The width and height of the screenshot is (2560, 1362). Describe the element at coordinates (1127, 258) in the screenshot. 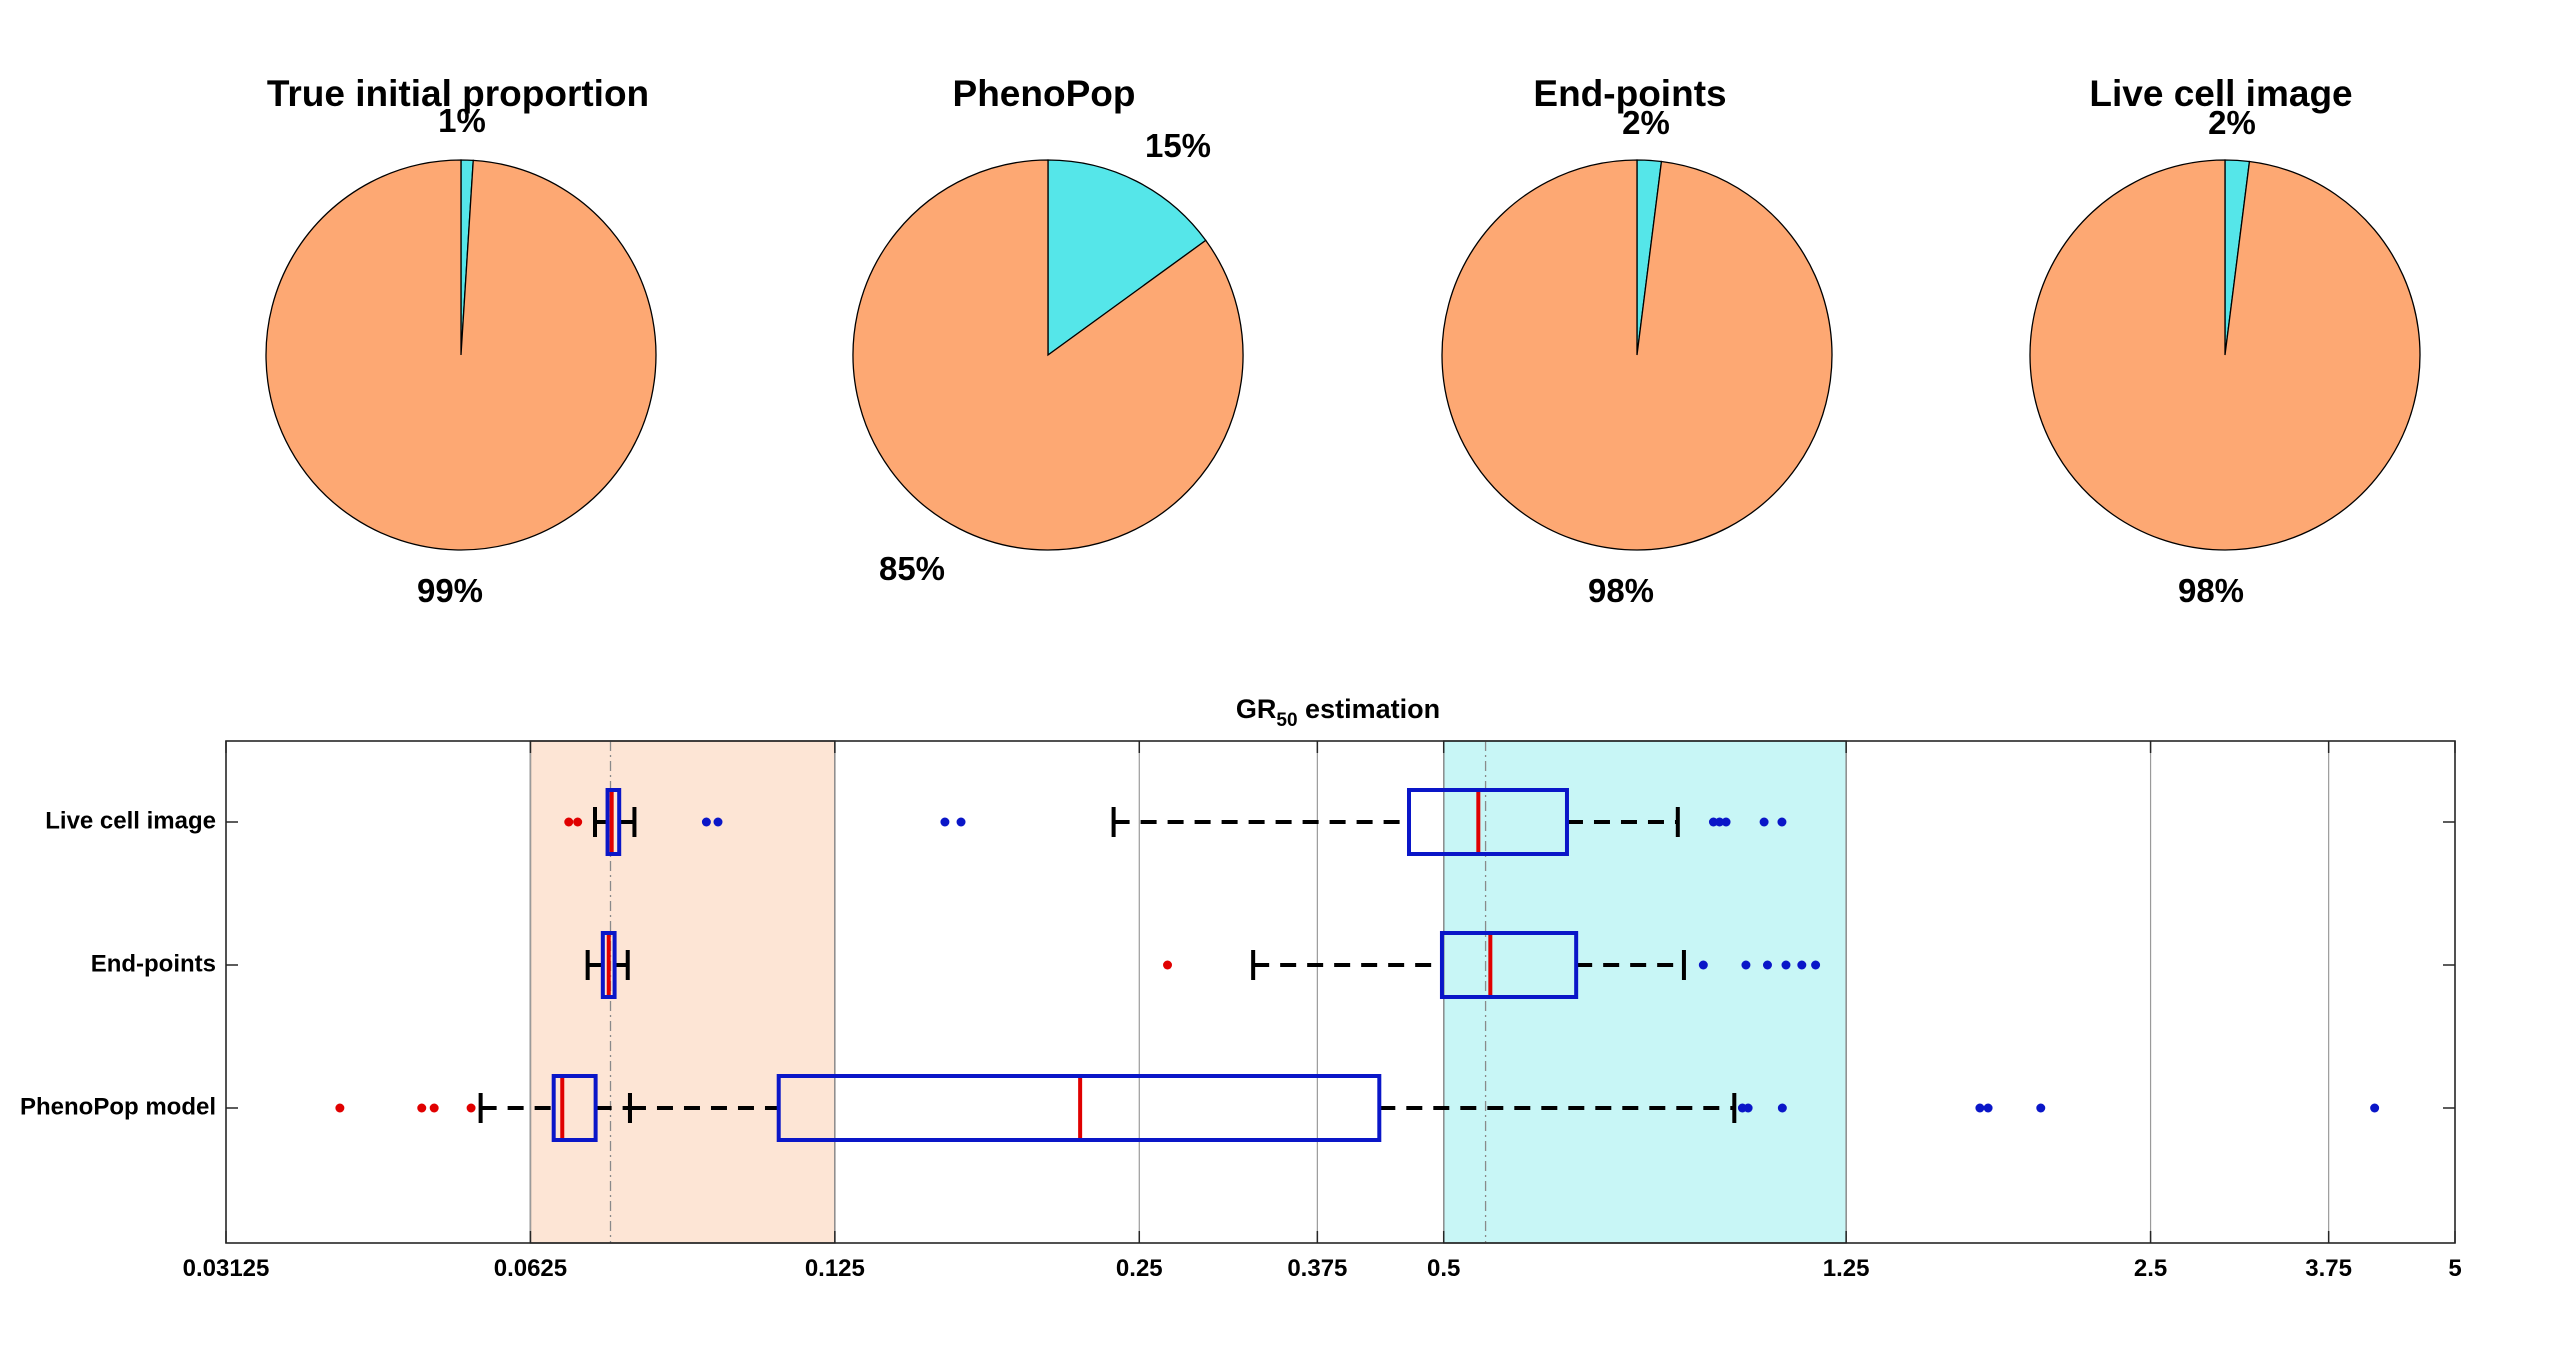

I see `pie-slice-minor` at that location.